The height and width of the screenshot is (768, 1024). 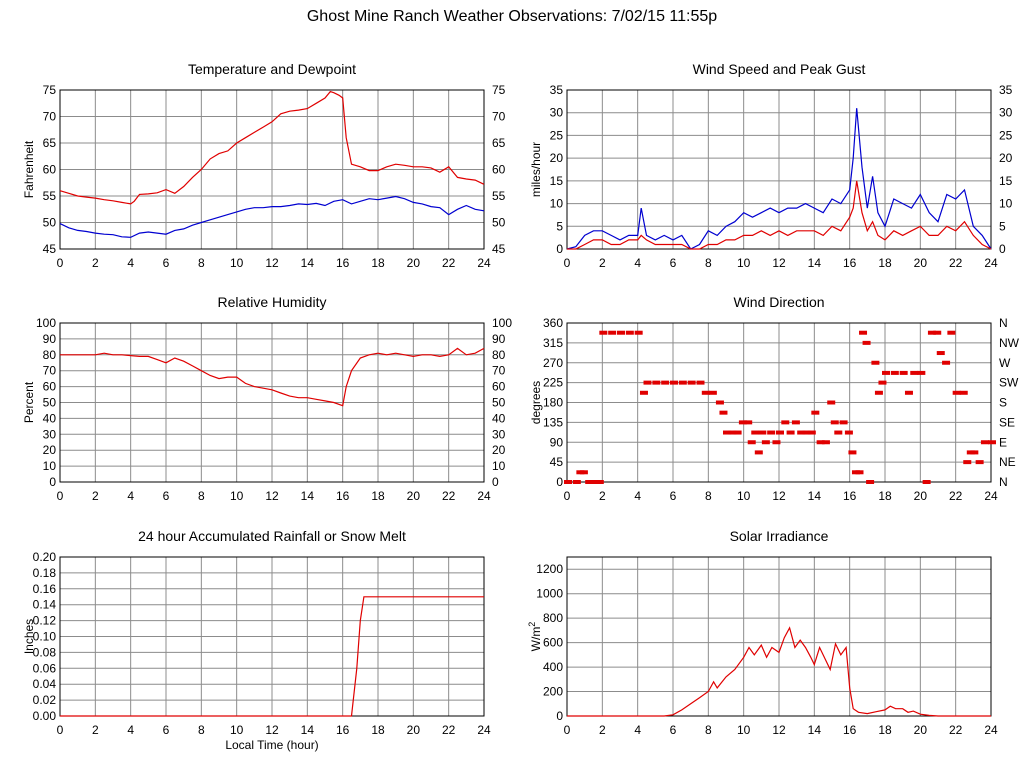 I want to click on y-tick-label: 75, so click(x=50, y=90).